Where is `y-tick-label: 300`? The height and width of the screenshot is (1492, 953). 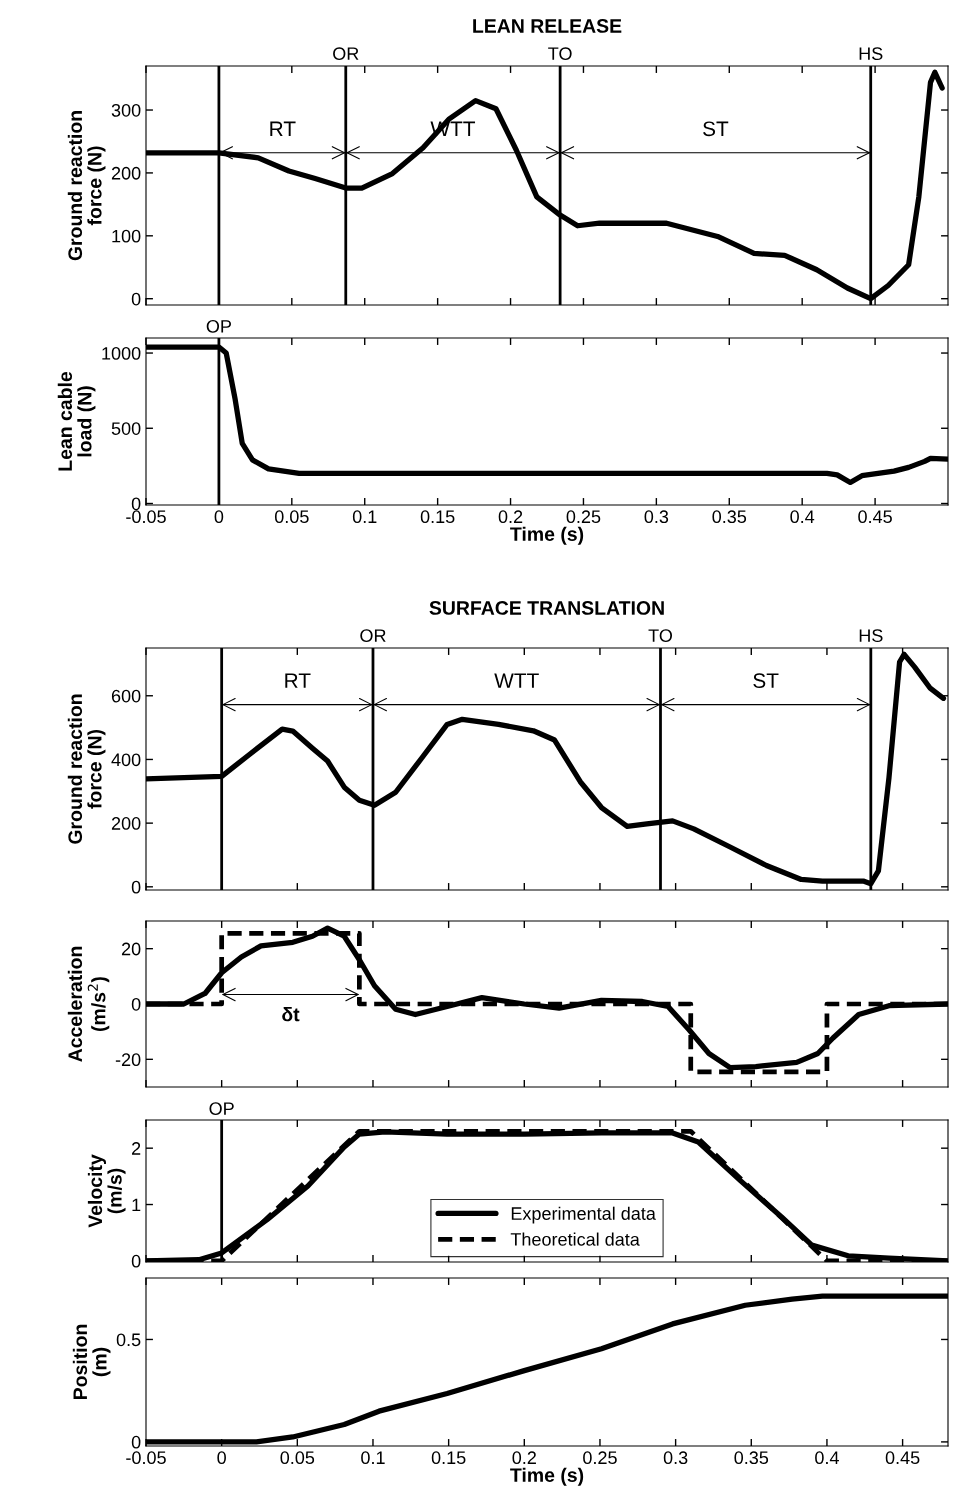
y-tick-label: 300 is located at coordinates (126, 110).